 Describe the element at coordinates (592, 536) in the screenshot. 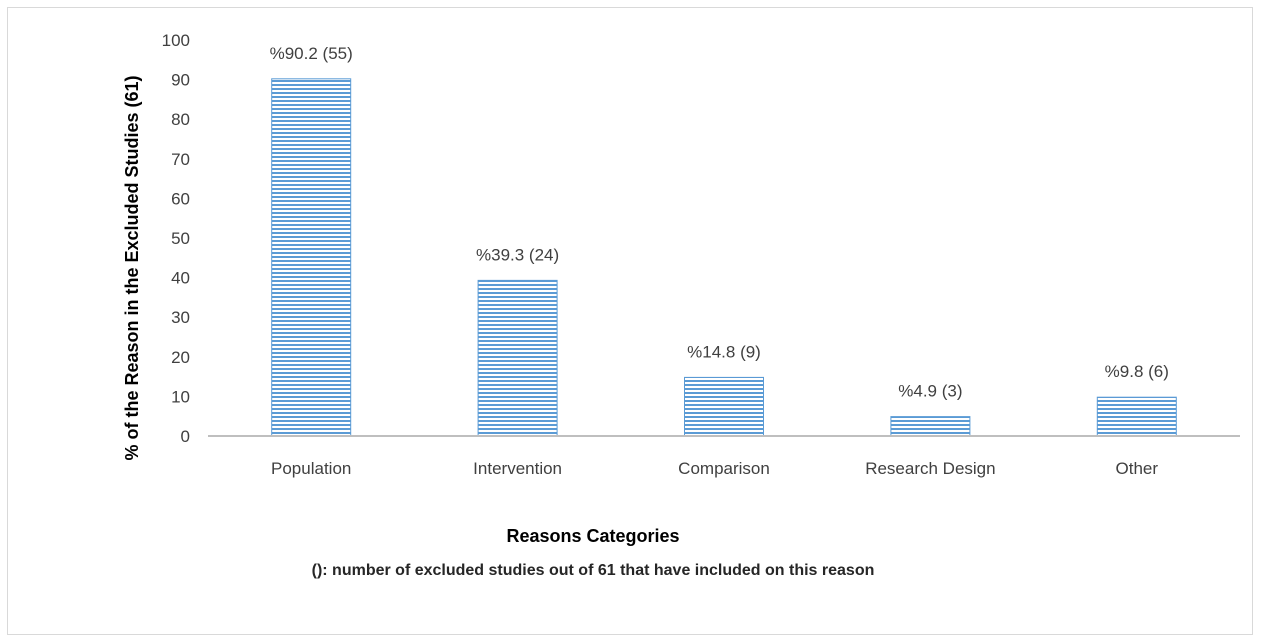

I see `x-axis-title: Reasons Categories` at that location.